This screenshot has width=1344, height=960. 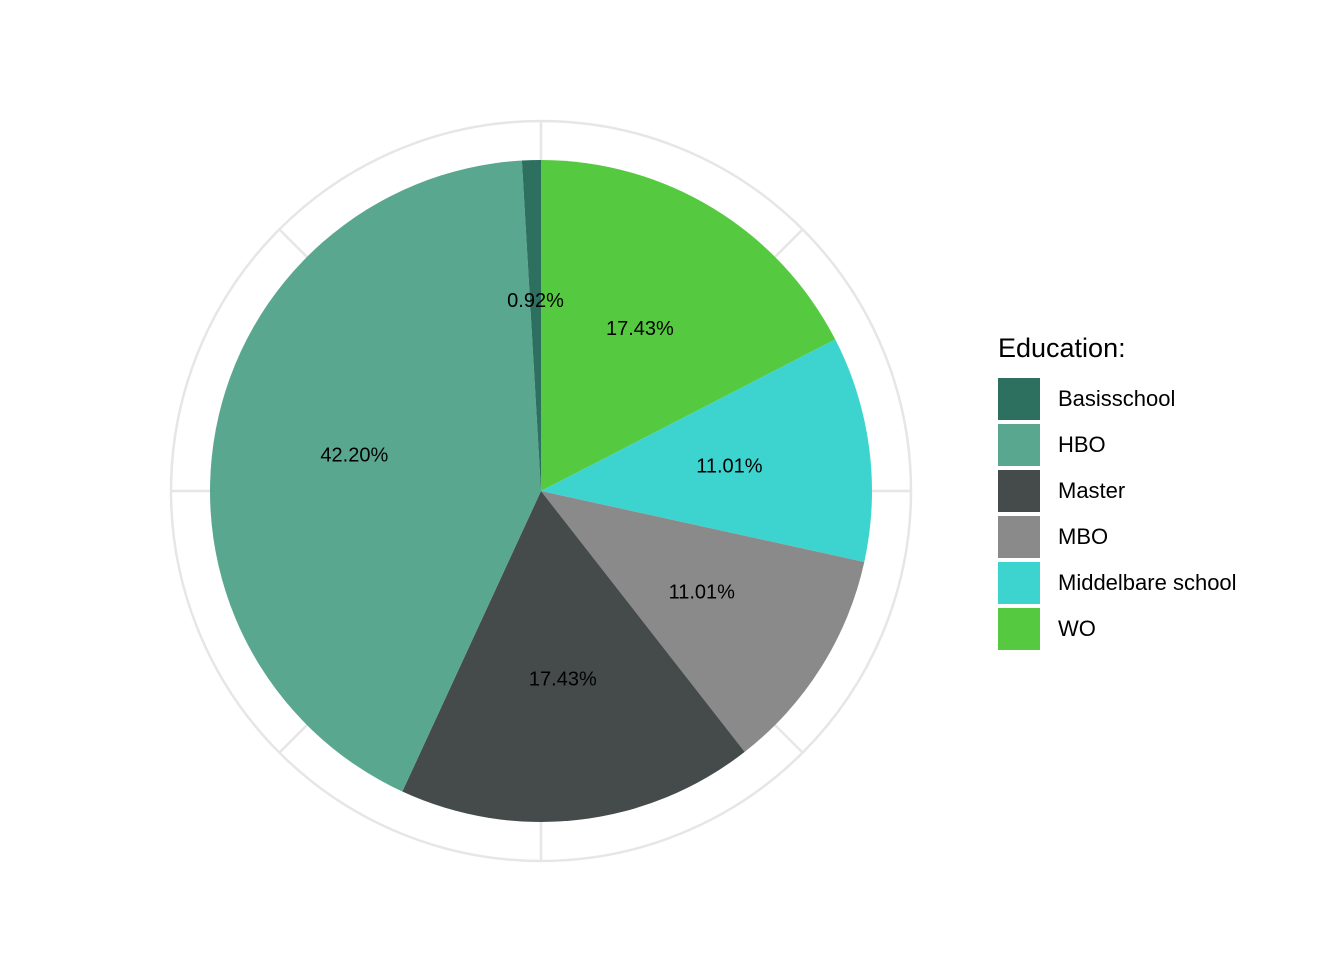 I want to click on slice-label-middelbare-school: 11.01%, so click(x=729, y=466).